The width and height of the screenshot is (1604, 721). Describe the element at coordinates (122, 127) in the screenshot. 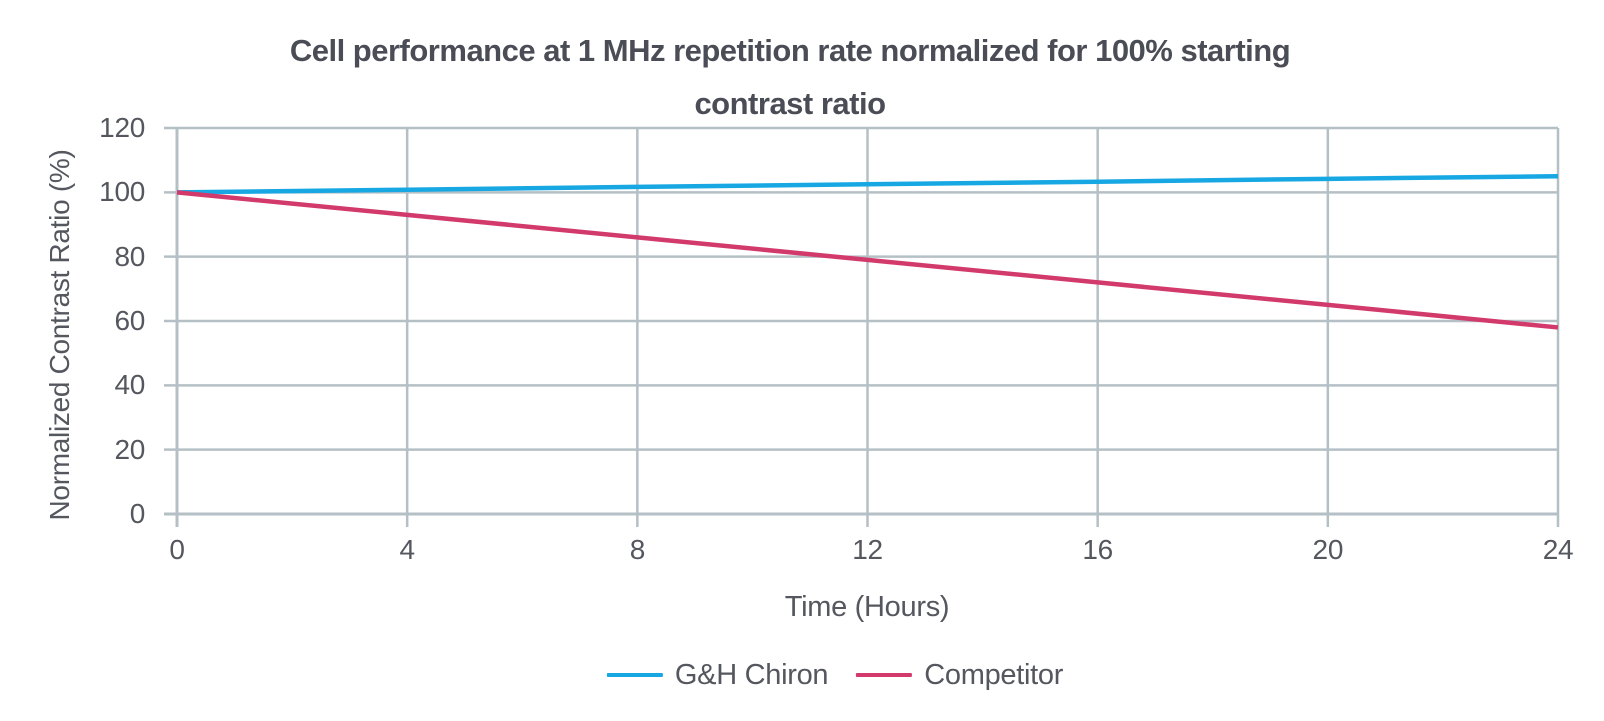

I see `y-tick-label-120: 120` at that location.